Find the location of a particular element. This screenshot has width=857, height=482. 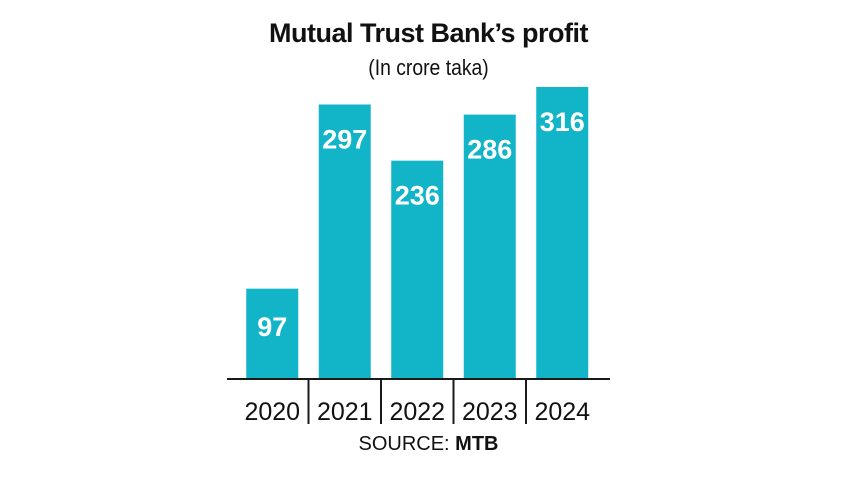

bar-2020 is located at coordinates (272, 333).